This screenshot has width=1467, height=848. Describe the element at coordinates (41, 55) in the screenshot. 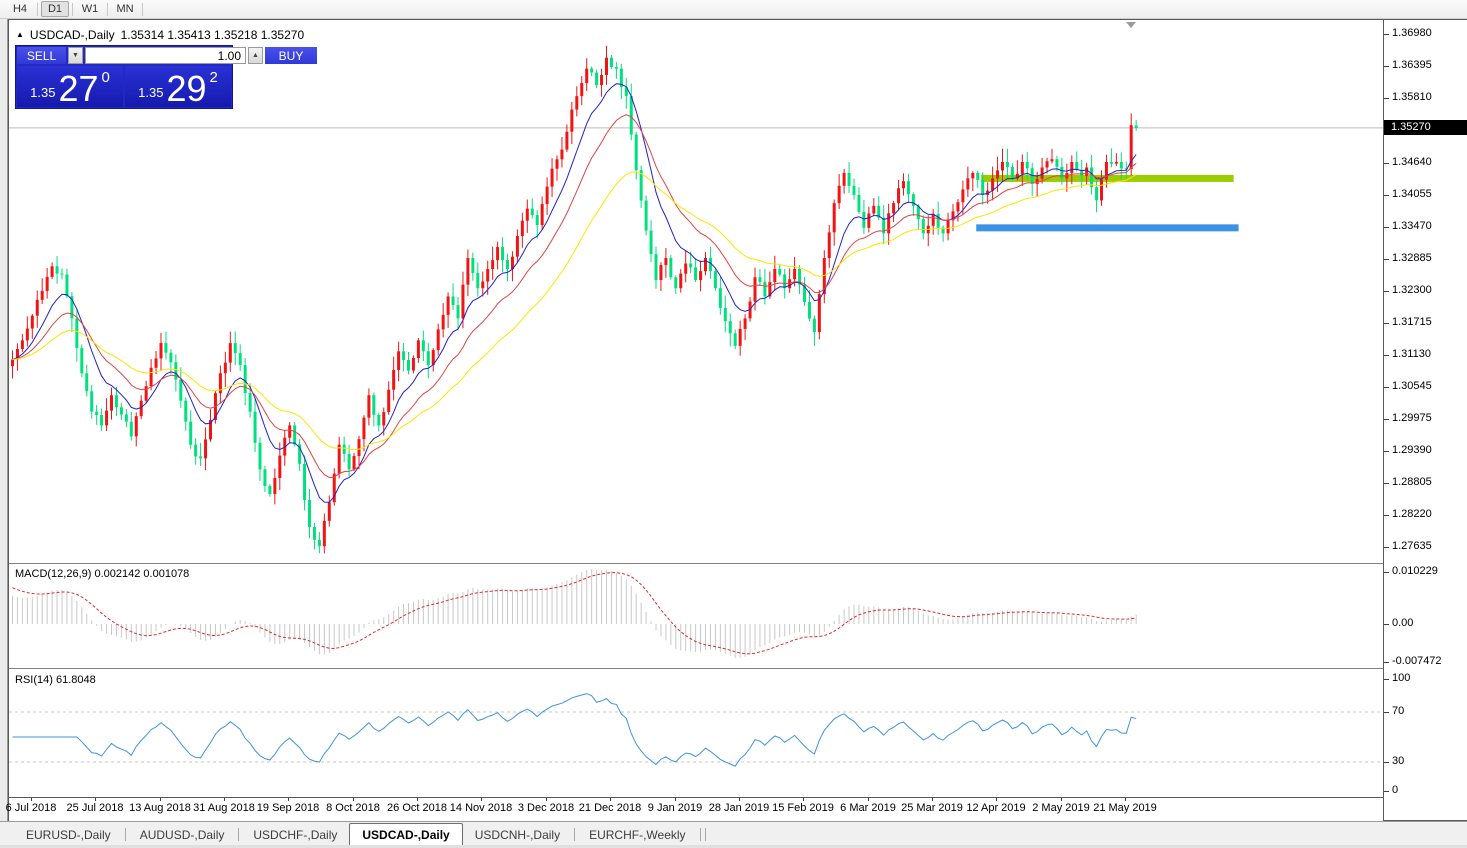

I see `sell-button: SELL` at that location.